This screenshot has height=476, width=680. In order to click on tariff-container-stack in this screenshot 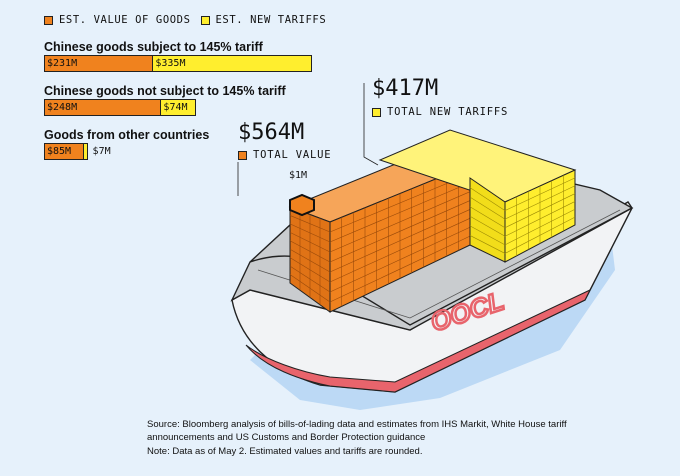, I will do `click(477, 196)`.